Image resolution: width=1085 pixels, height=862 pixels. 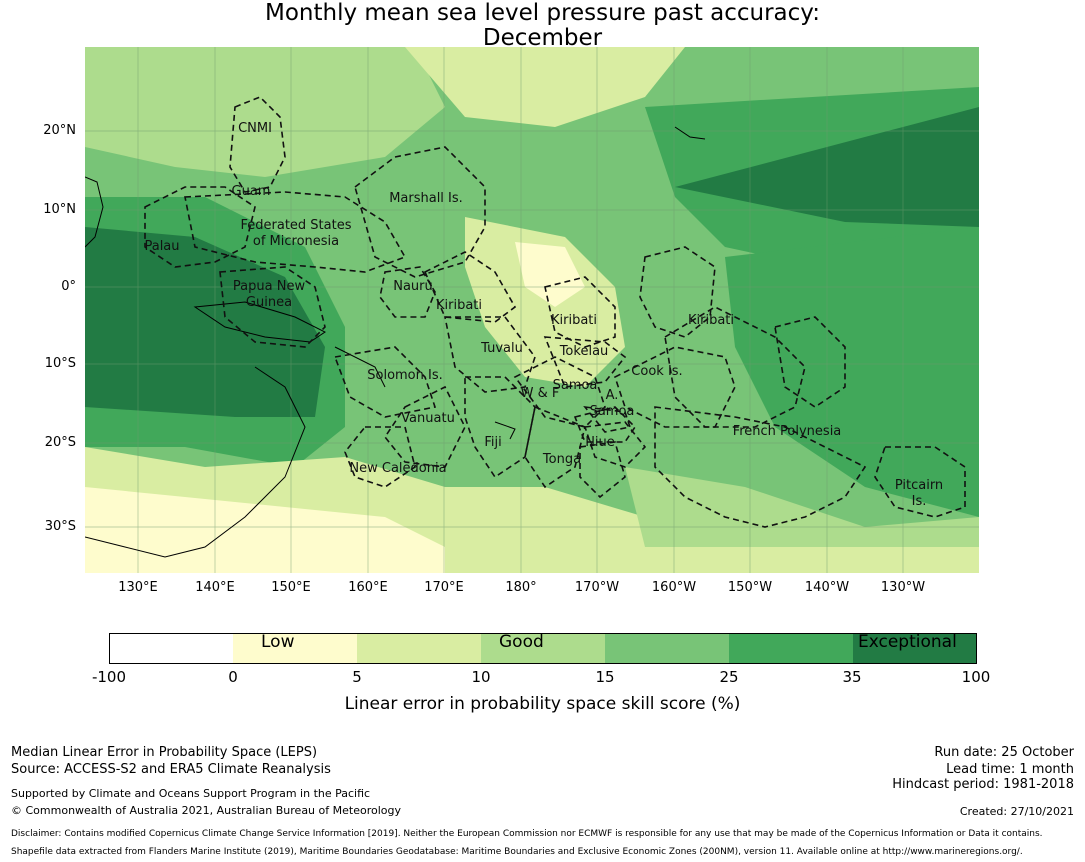 What do you see at coordinates (919, 501) in the screenshot?
I see `label-pitcairn-2: Is.` at bounding box center [919, 501].